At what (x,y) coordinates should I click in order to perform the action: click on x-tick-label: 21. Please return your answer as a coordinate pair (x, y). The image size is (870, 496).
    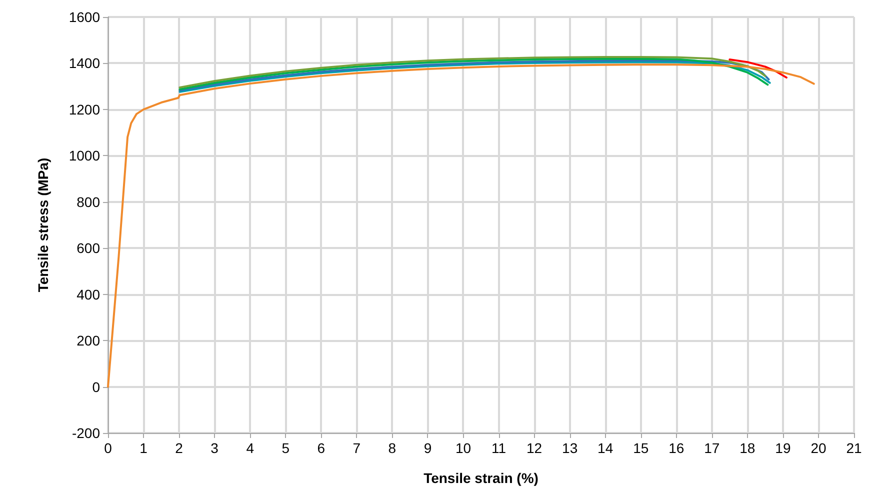
    Looking at the image, I should click on (854, 448).